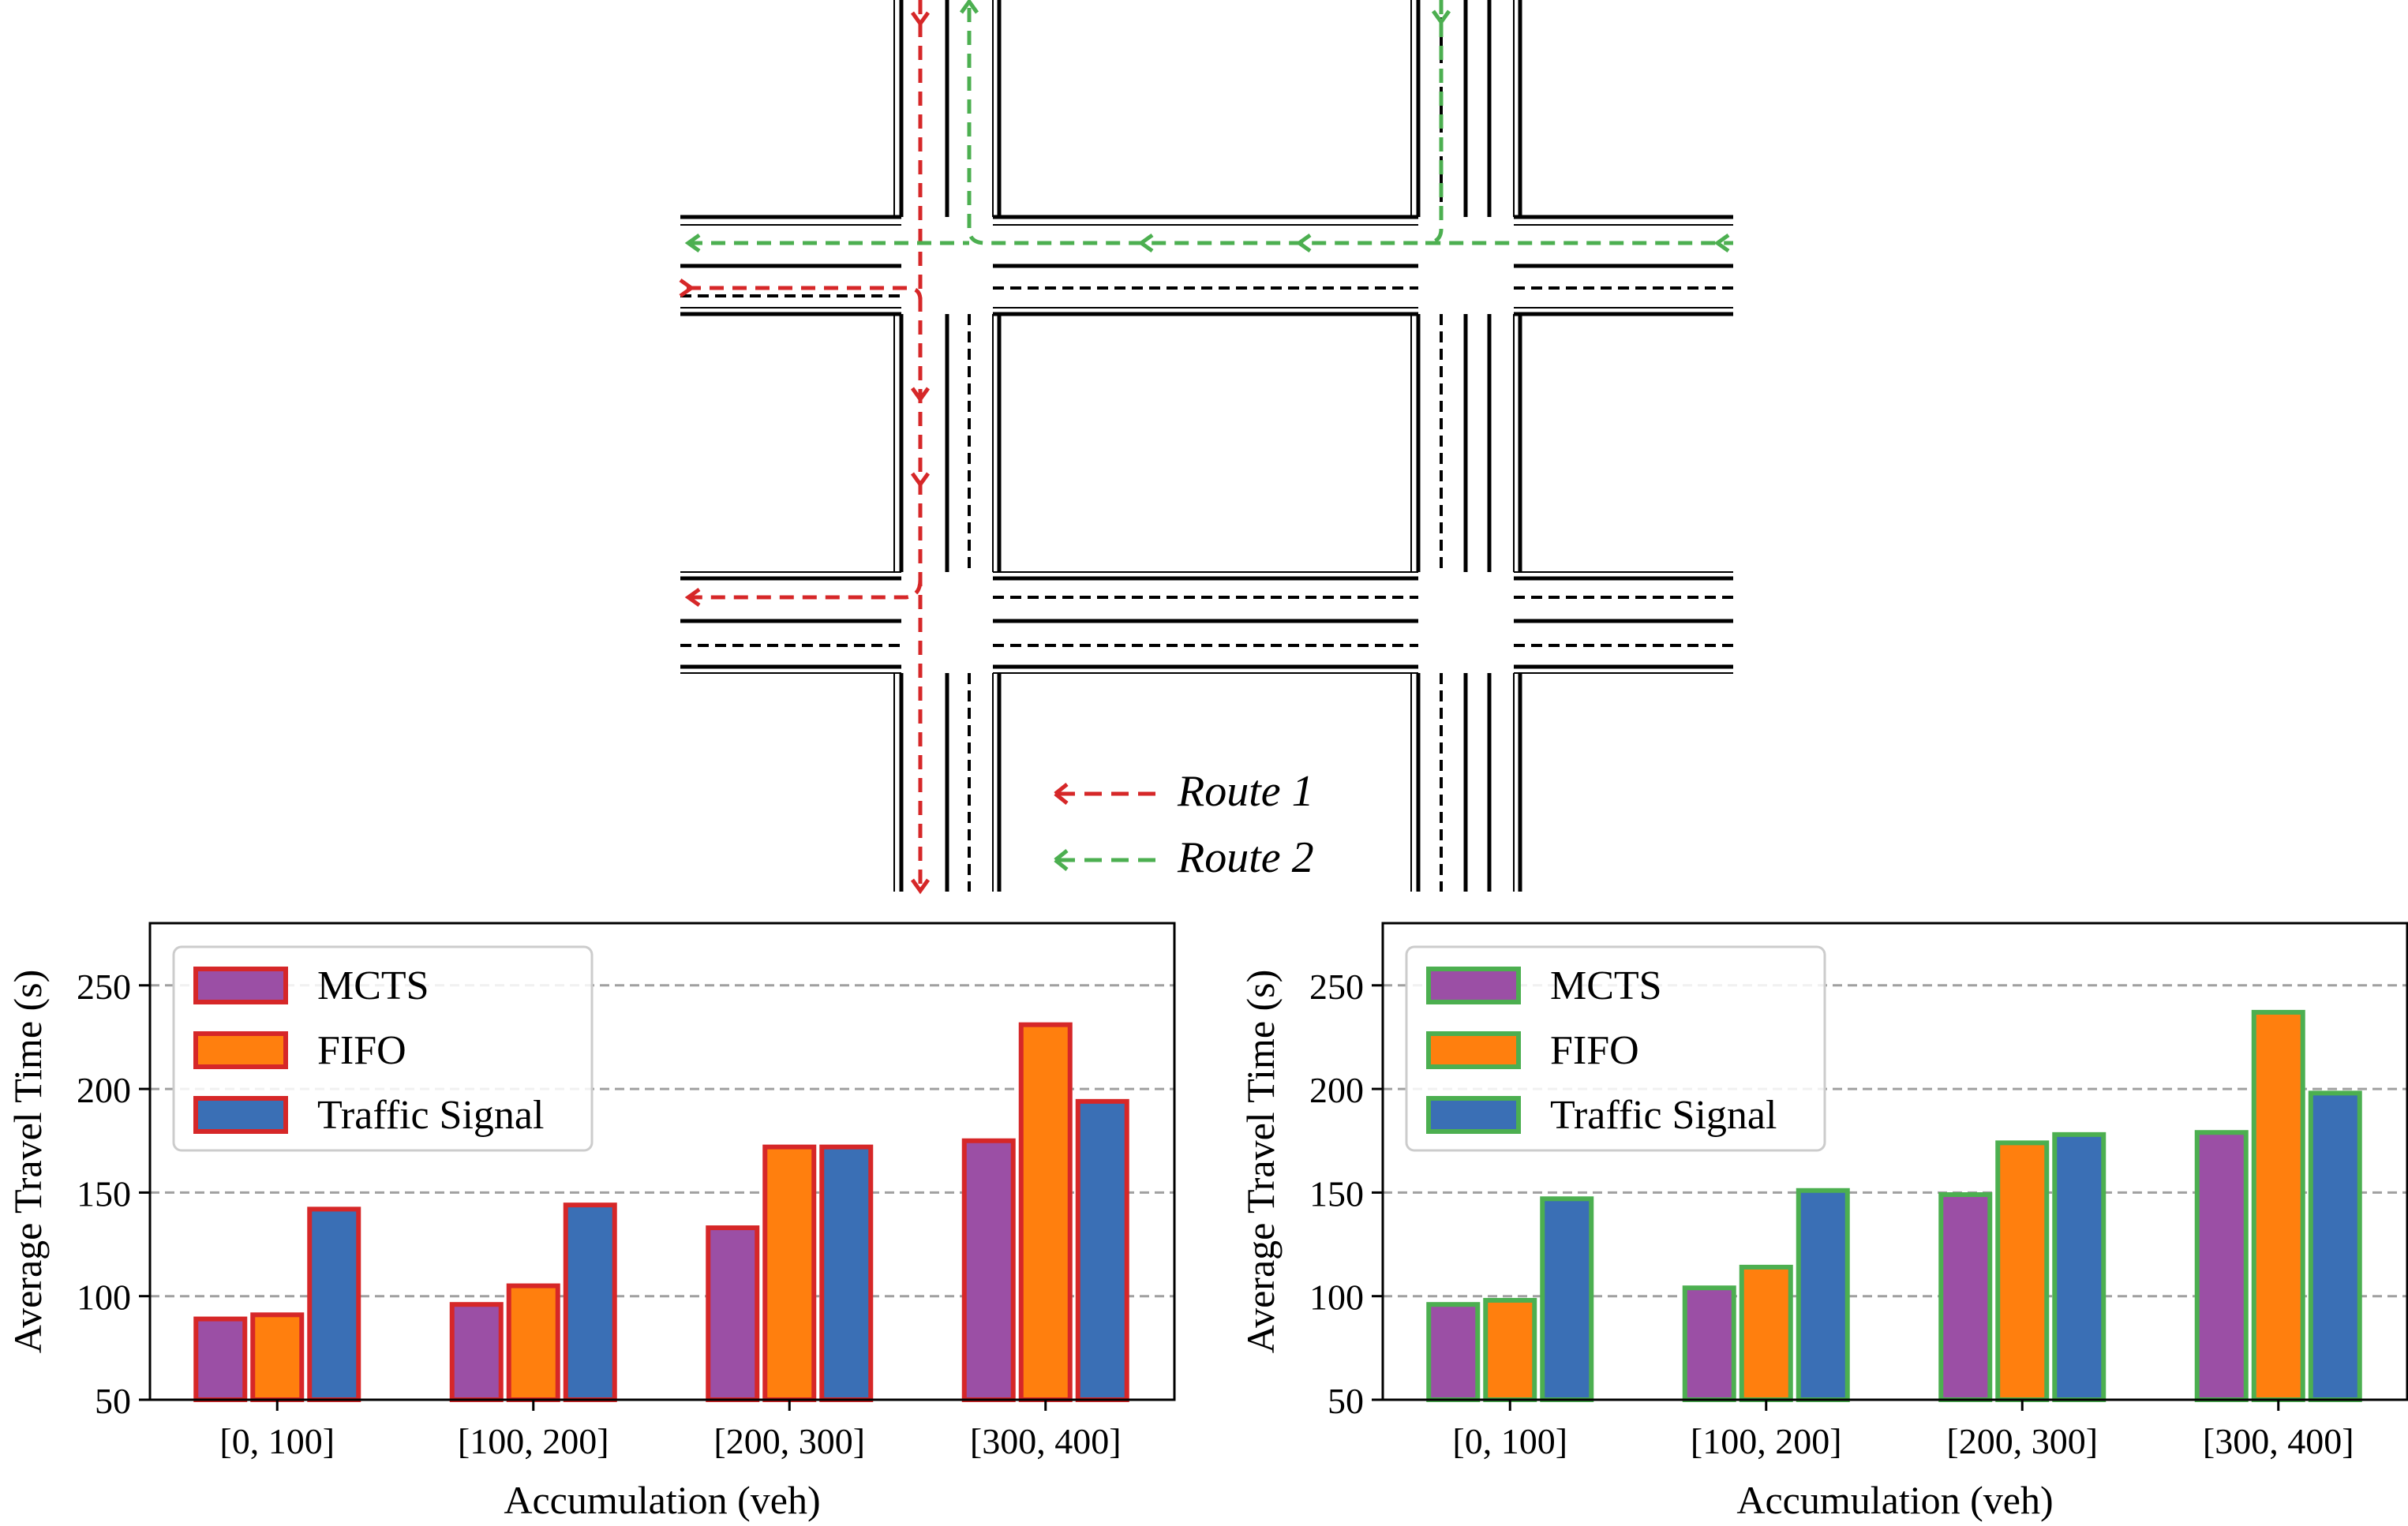 This screenshot has width=2408, height=1526. I want to click on route-legend-item-2: Route 2, so click(1184, 857).